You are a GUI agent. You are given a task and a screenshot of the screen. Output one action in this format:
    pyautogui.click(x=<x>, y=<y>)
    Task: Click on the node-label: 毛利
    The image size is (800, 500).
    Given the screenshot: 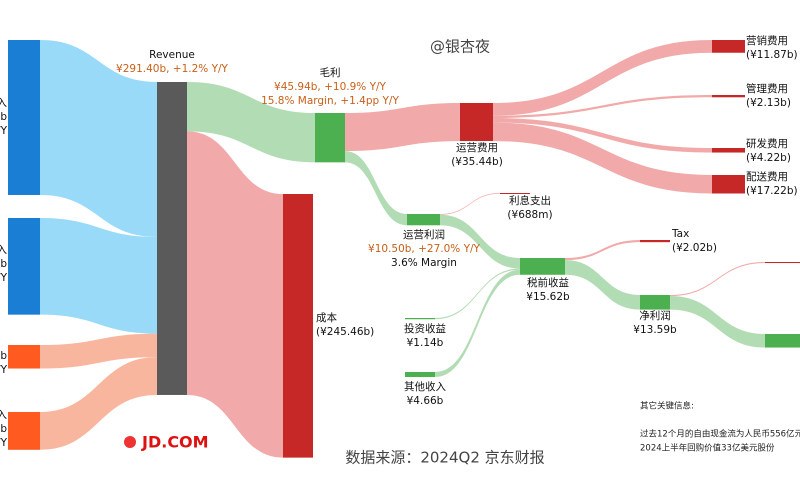 What is the action you would take?
    pyautogui.click(x=330, y=73)
    